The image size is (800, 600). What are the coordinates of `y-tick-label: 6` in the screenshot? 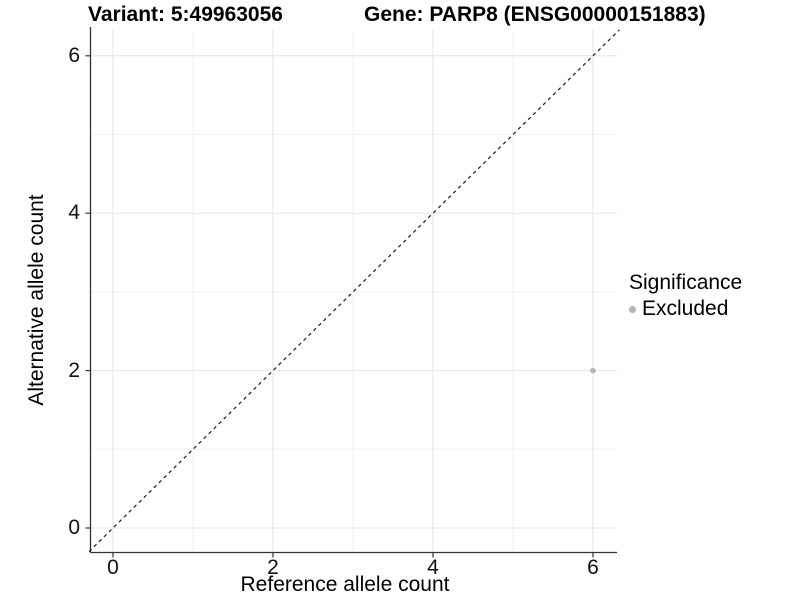 It's located at (74, 55).